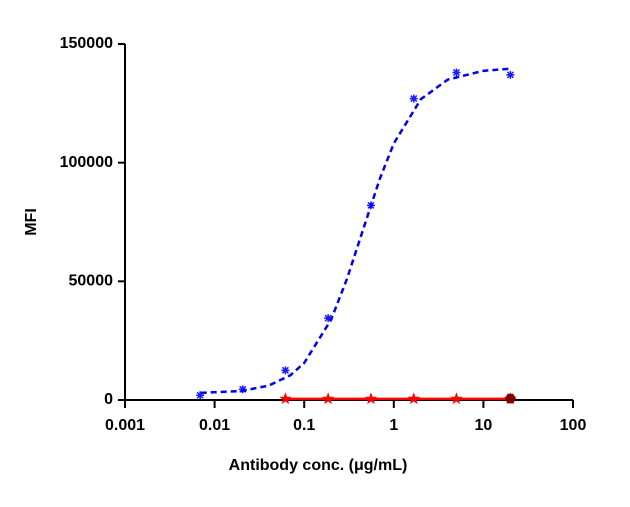 The width and height of the screenshot is (630, 507). I want to click on y-tick-label: 100000, so click(86, 162).